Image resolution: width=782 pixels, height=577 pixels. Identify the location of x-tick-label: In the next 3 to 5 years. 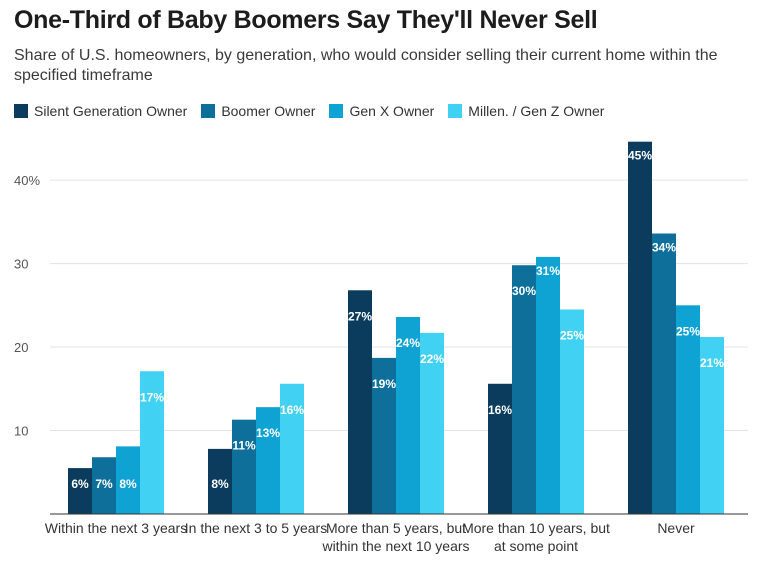
(256, 528).